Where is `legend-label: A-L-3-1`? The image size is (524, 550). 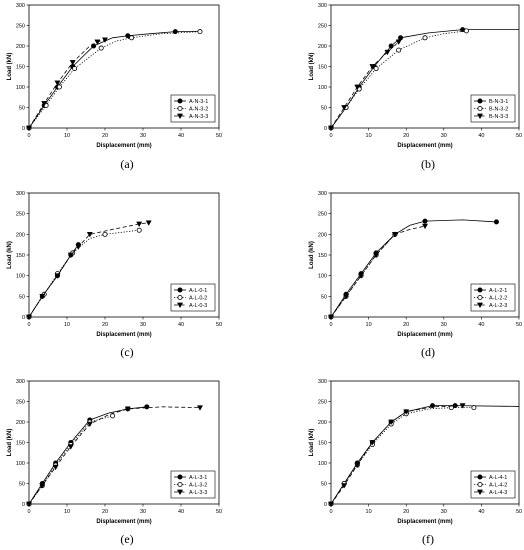 legend-label: A-L-3-1 is located at coordinates (198, 478).